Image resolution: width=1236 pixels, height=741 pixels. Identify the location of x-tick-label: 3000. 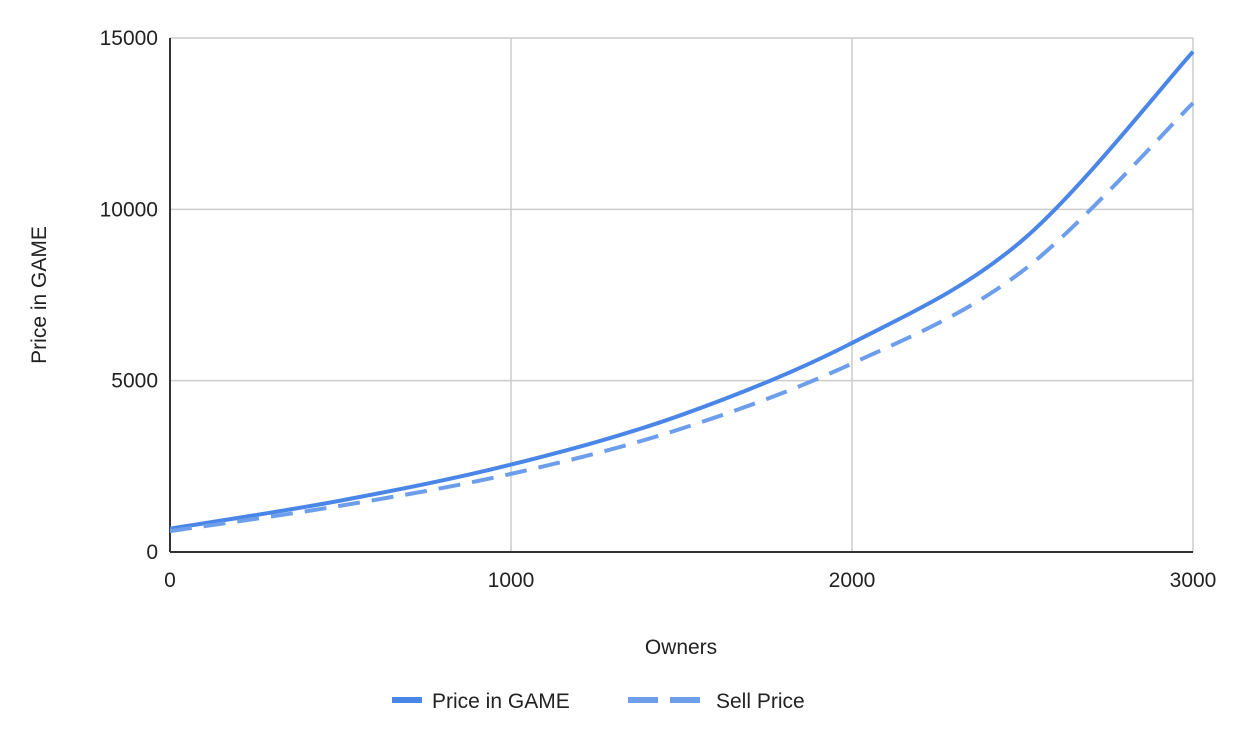
(1193, 580).